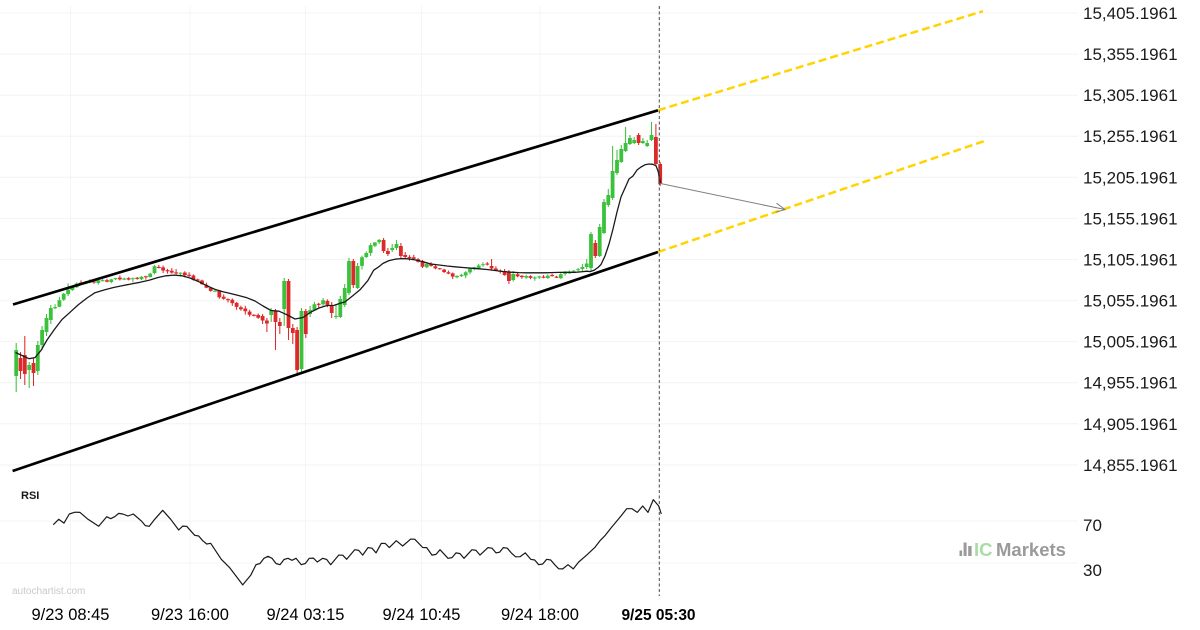  Describe the element at coordinates (422, 615) in the screenshot. I see `svg-text: 9/24 10:45` at that location.